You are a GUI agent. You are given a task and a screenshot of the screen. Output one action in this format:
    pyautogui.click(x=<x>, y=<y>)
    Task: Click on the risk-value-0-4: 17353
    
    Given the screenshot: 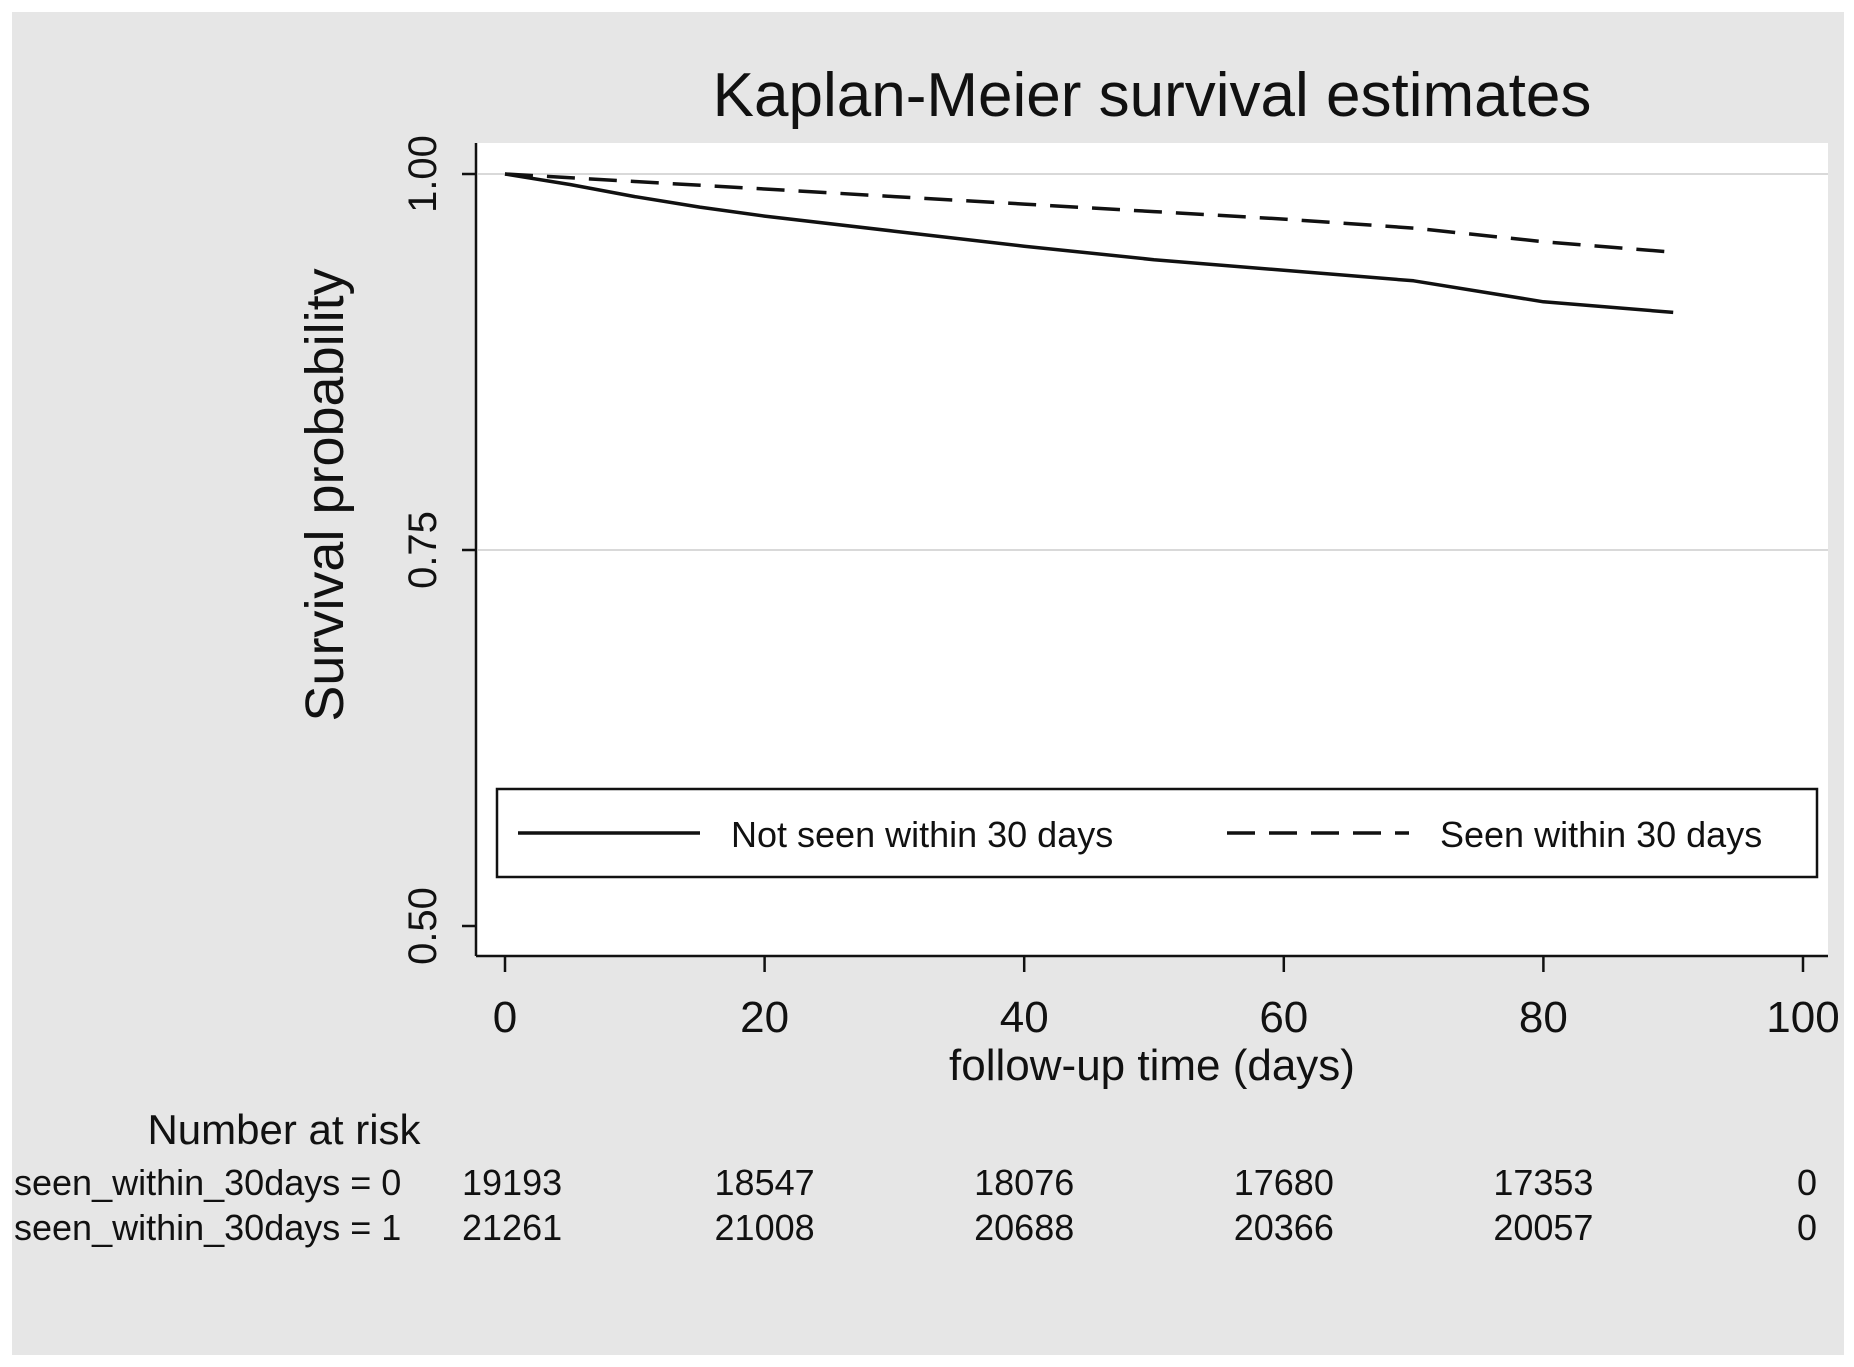 What is the action you would take?
    pyautogui.click(x=1543, y=1182)
    